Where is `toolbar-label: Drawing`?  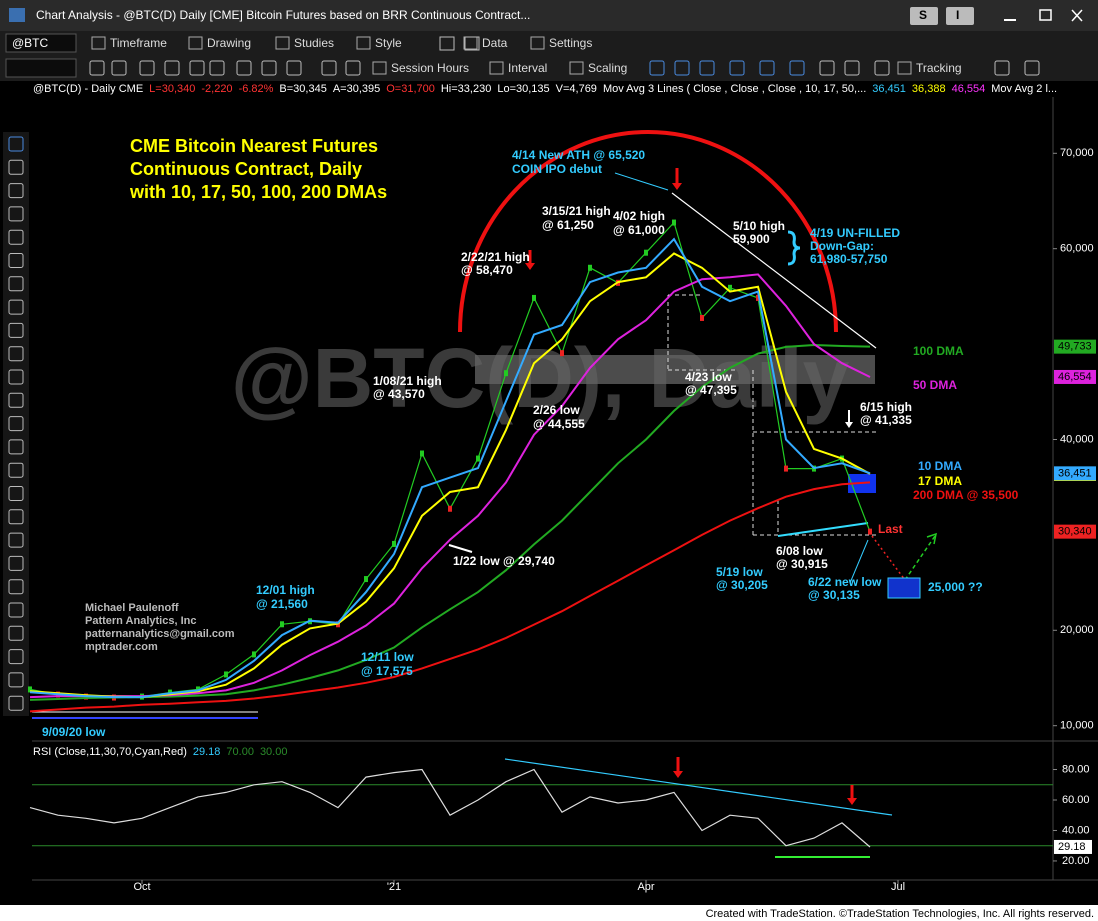 toolbar-label: Drawing is located at coordinates (229, 43).